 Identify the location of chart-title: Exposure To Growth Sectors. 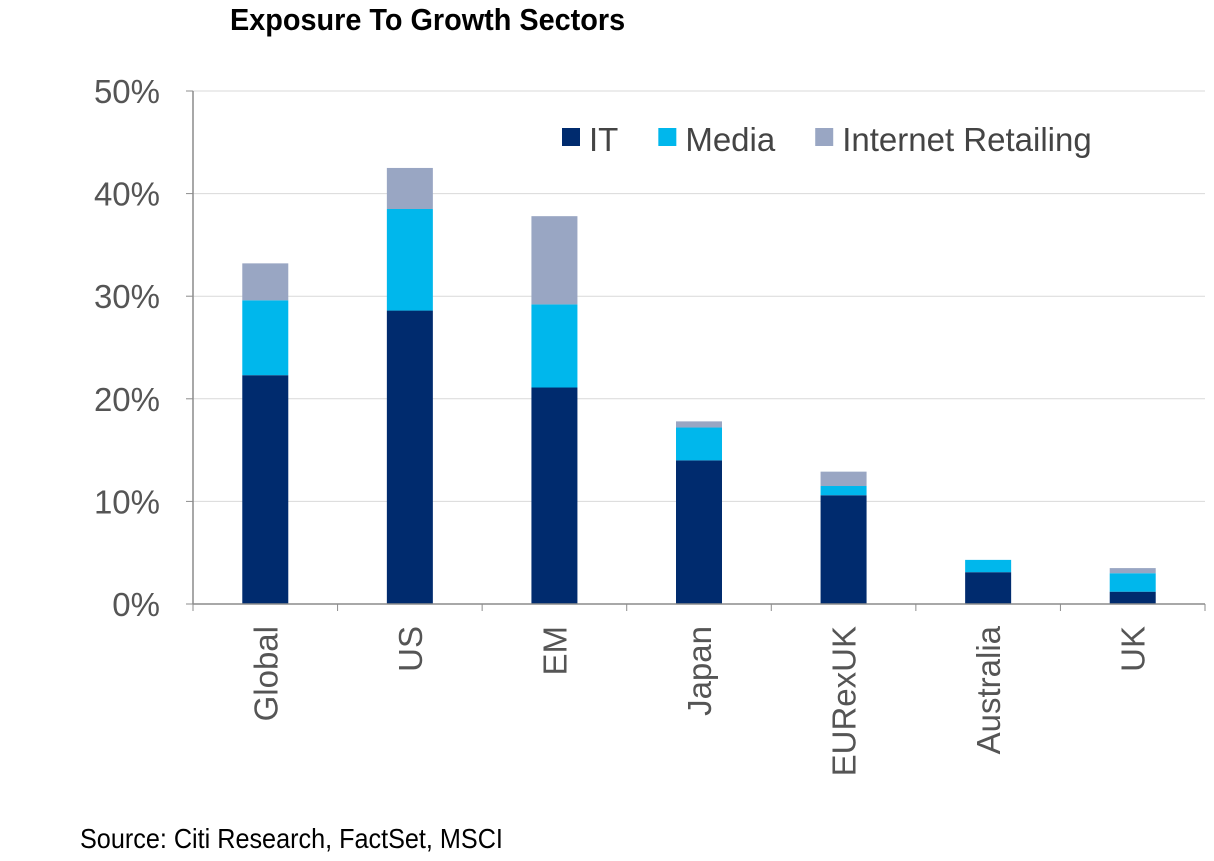
(428, 19).